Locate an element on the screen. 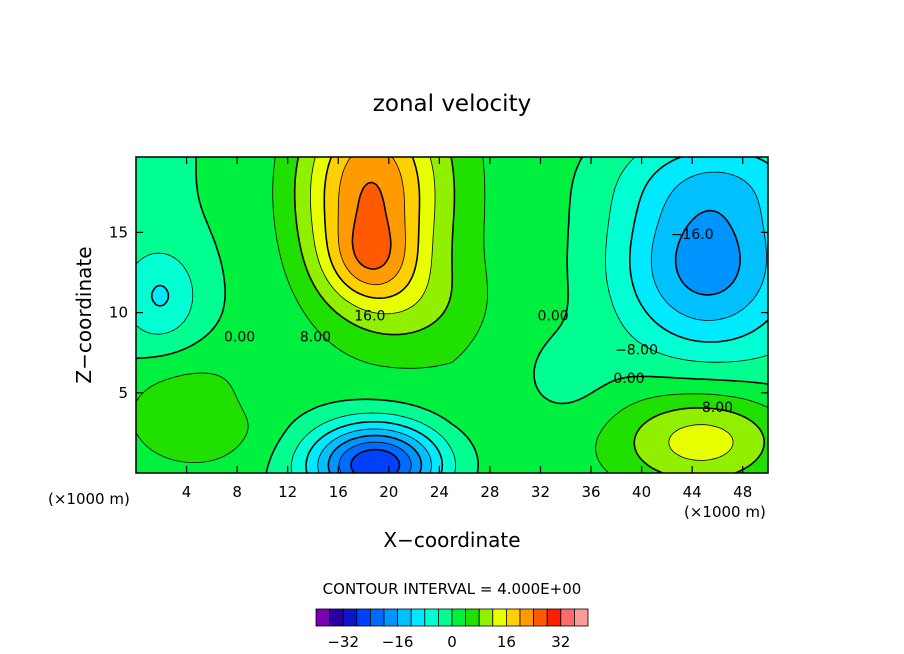 This screenshot has height=654, width=904. contour-label: −16.0 is located at coordinates (692, 235).